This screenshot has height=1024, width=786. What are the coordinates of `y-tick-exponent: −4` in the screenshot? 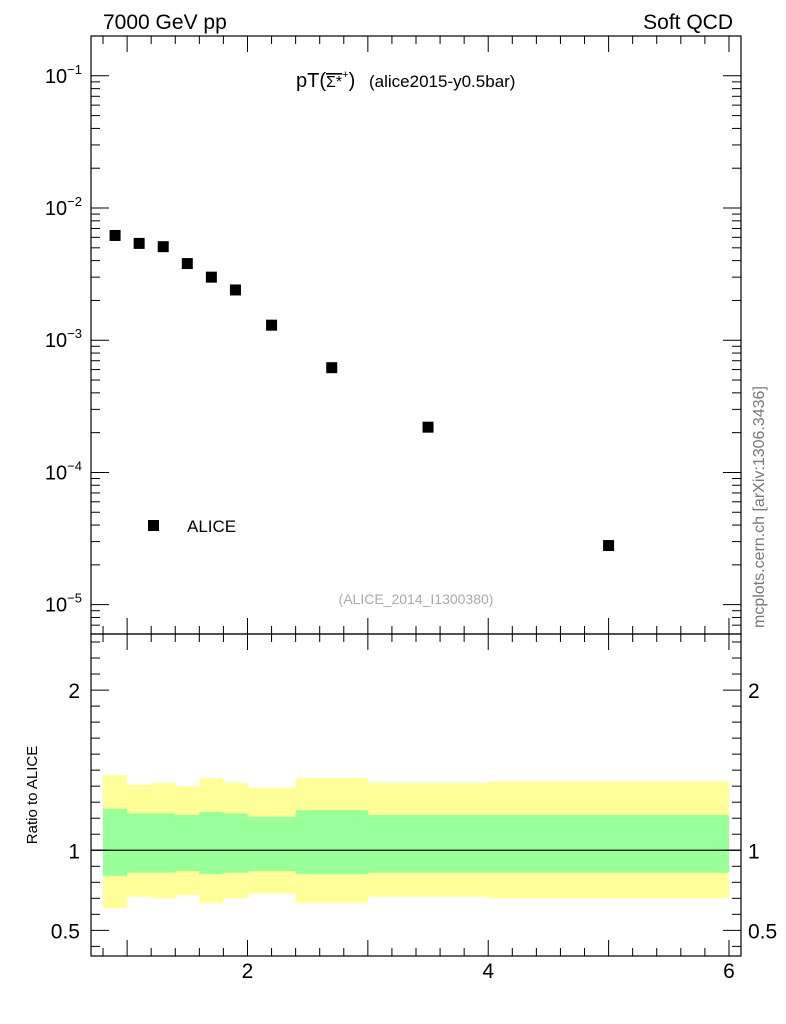 It's located at (74, 465).